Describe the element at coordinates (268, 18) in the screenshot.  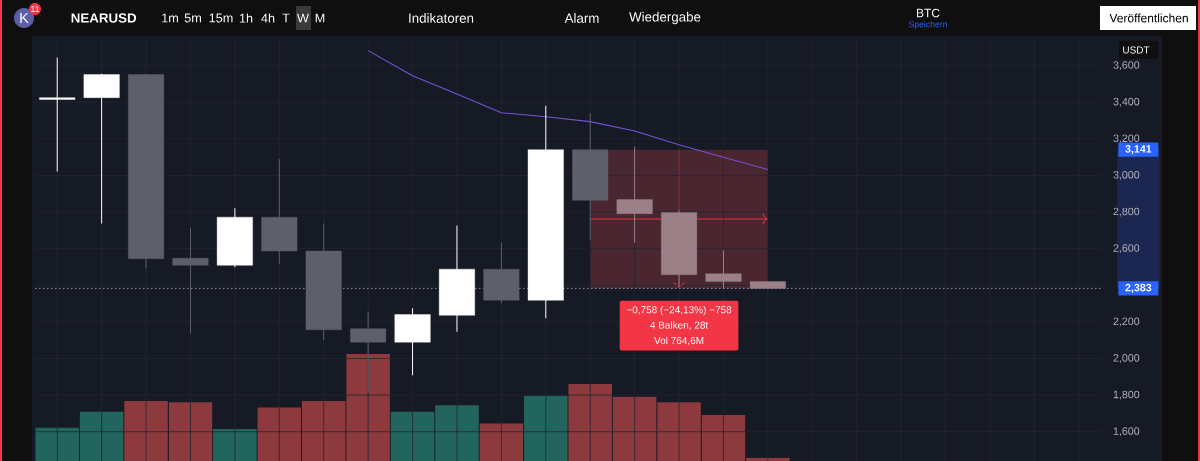
I see `text: 4h` at that location.